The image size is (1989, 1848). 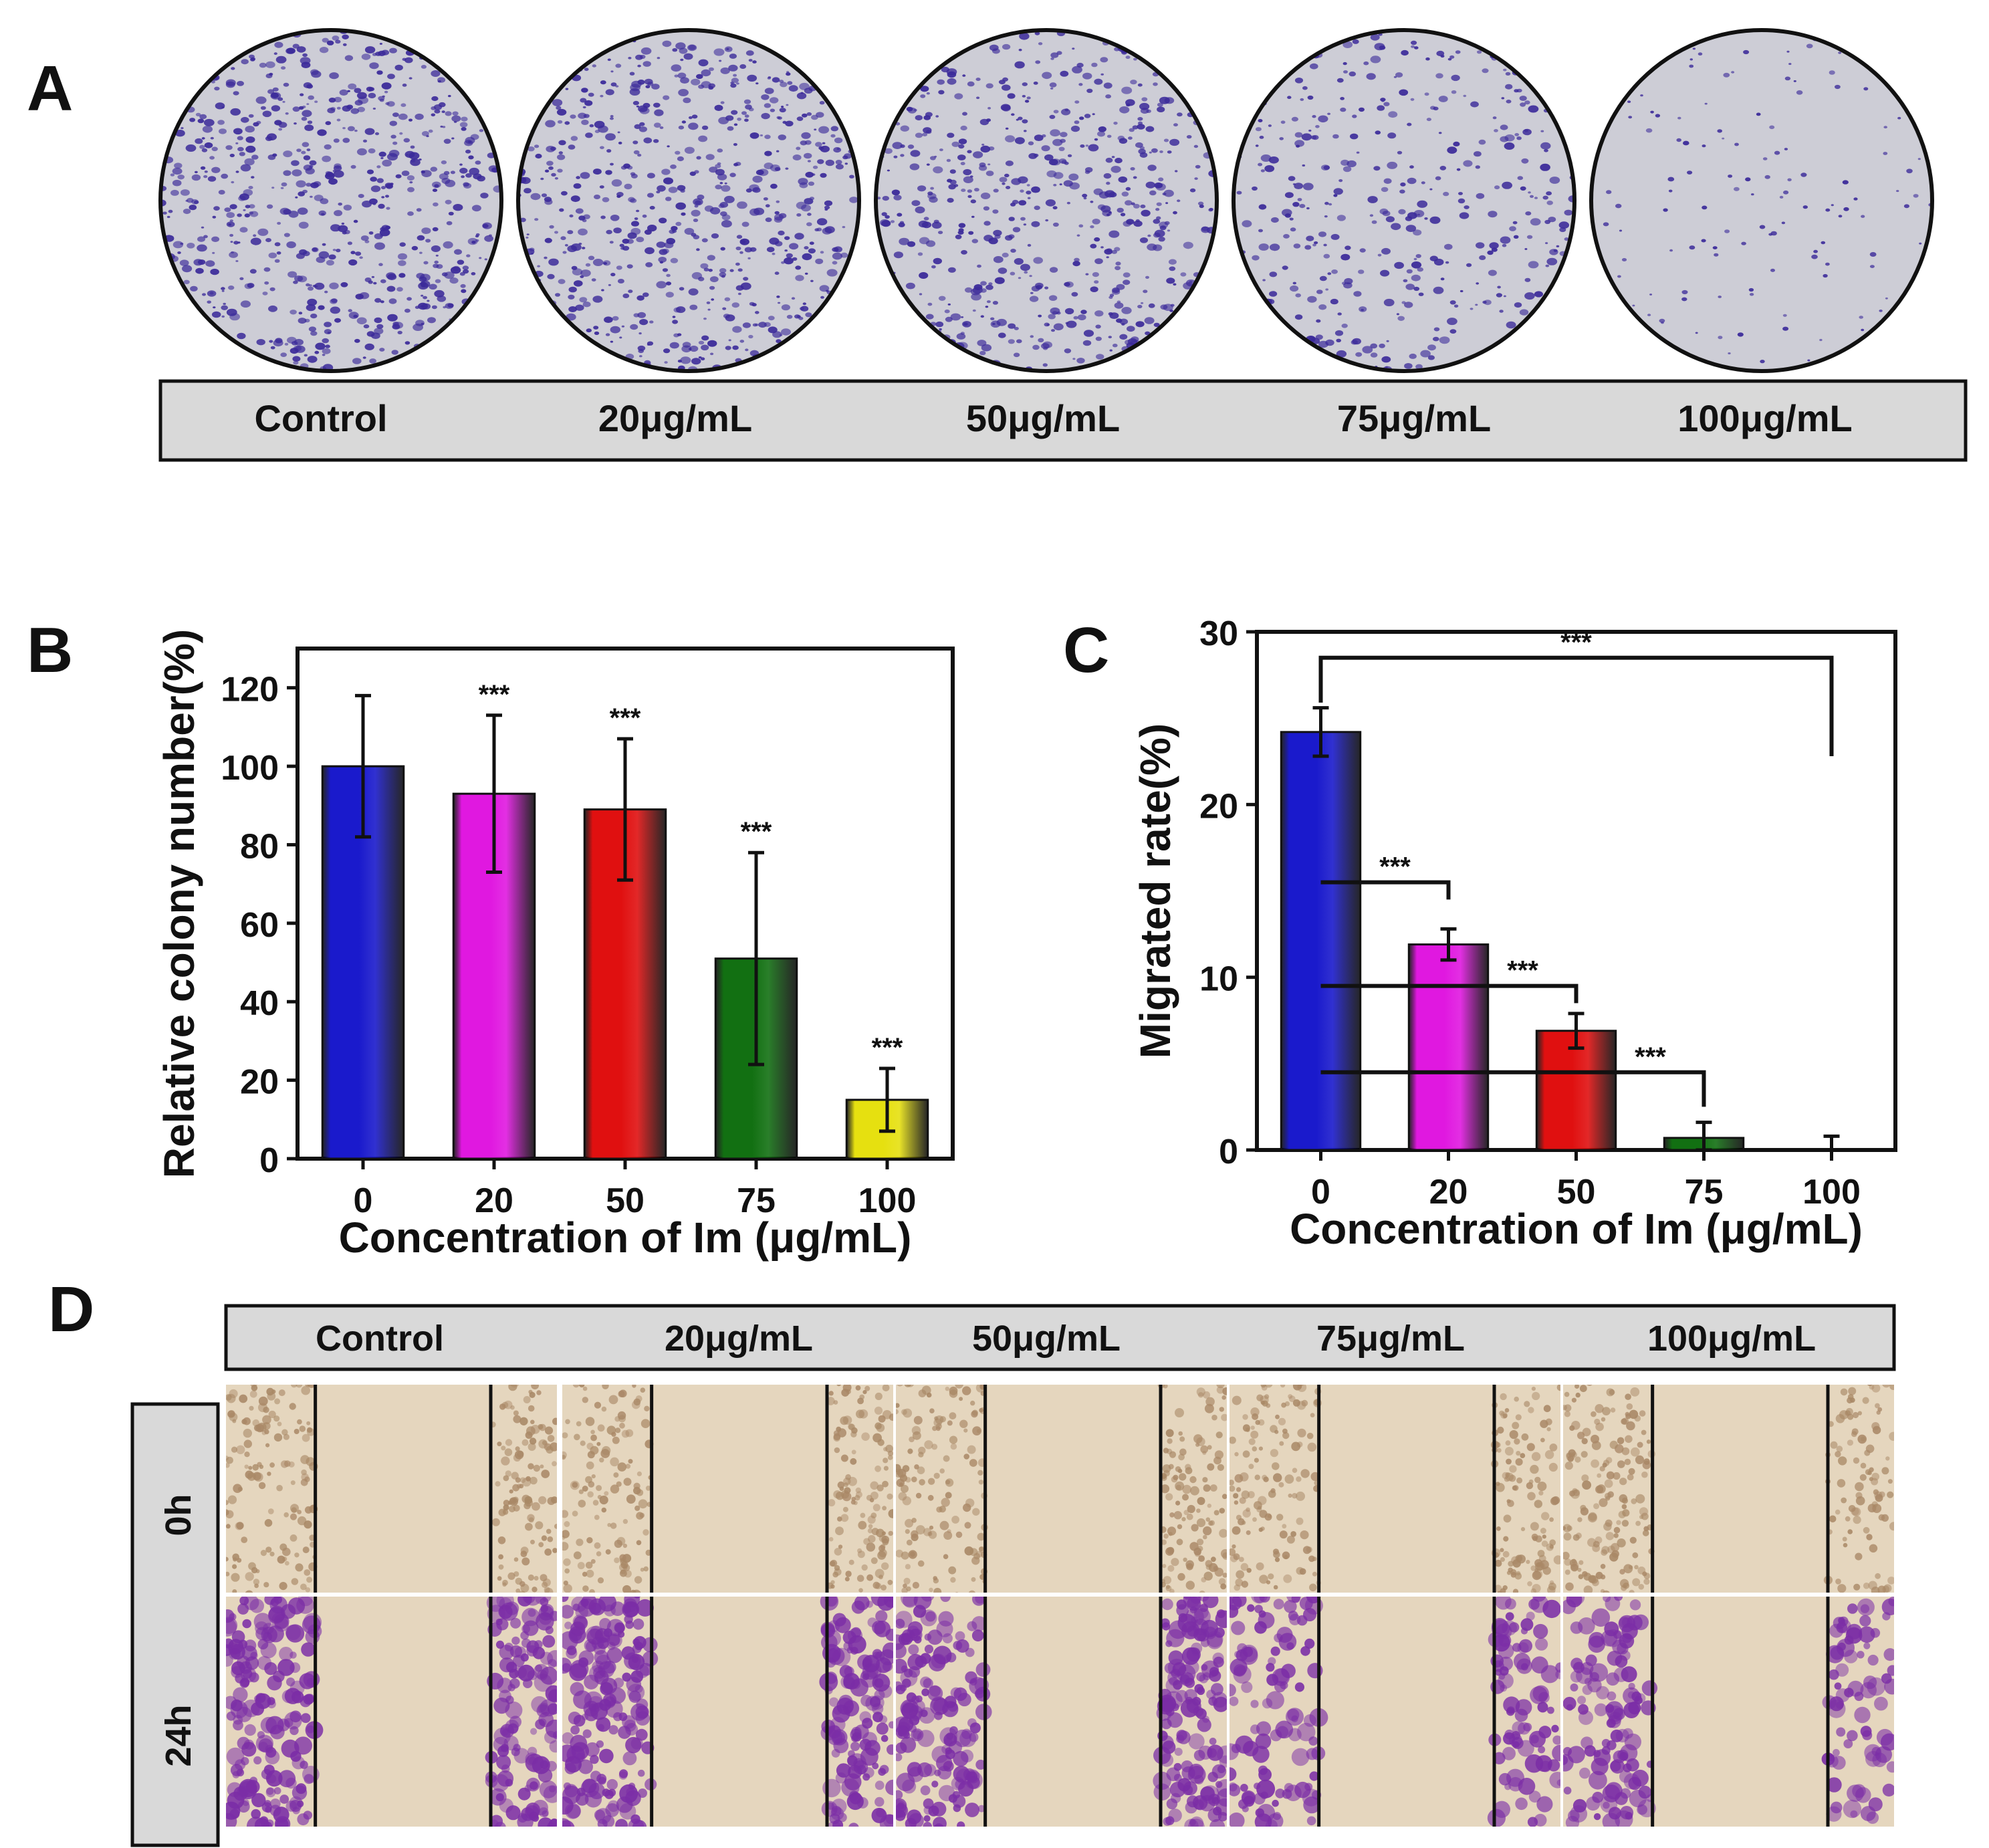 What do you see at coordinates (179, 1735) in the screenshot?
I see `wound-row-label-1: 24h` at bounding box center [179, 1735].